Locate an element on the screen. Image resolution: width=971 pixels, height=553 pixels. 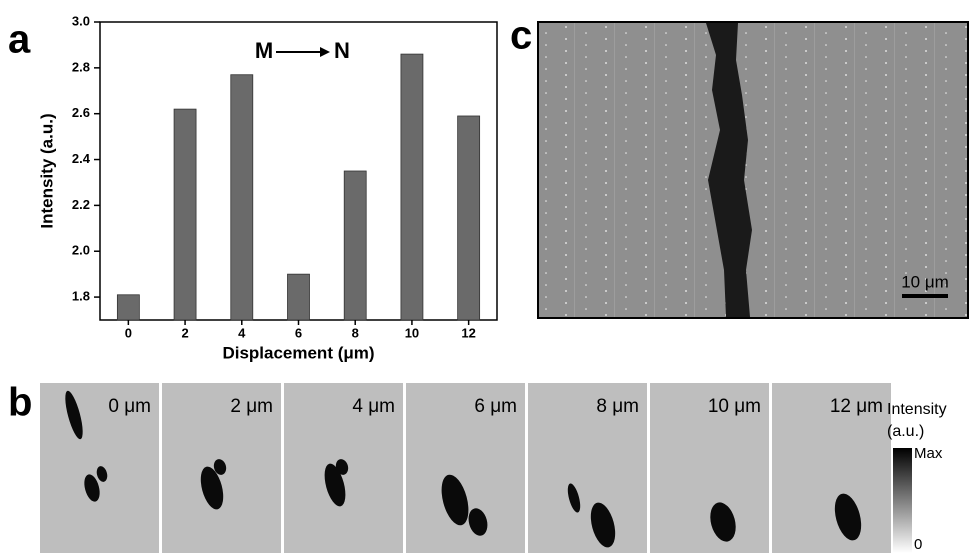
y-tick-label: 1.8 is located at coordinates (81, 296).